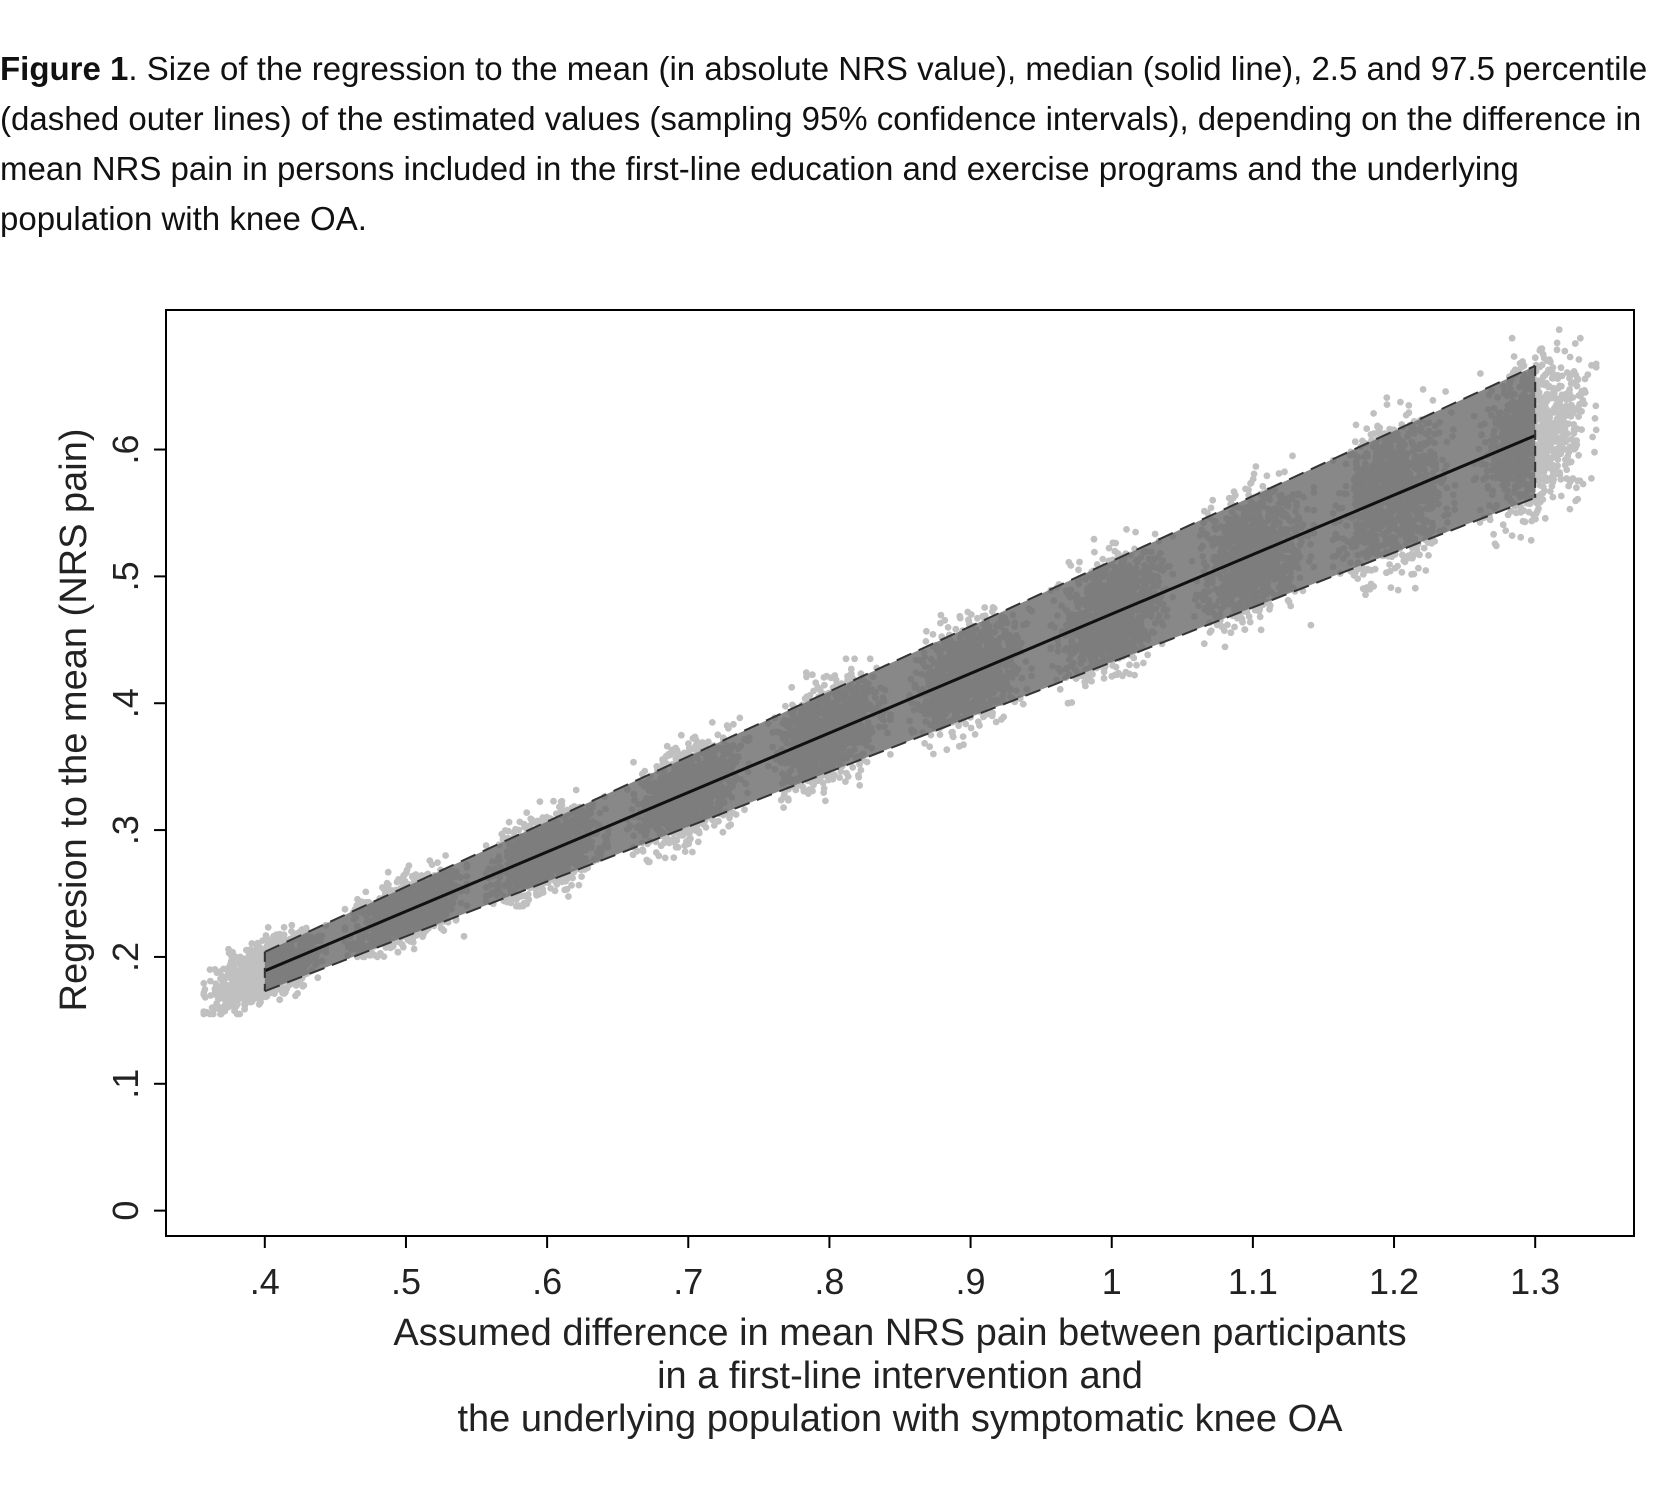  What do you see at coordinates (64, 68) in the screenshot?
I see `figure-label: Figure 1` at bounding box center [64, 68].